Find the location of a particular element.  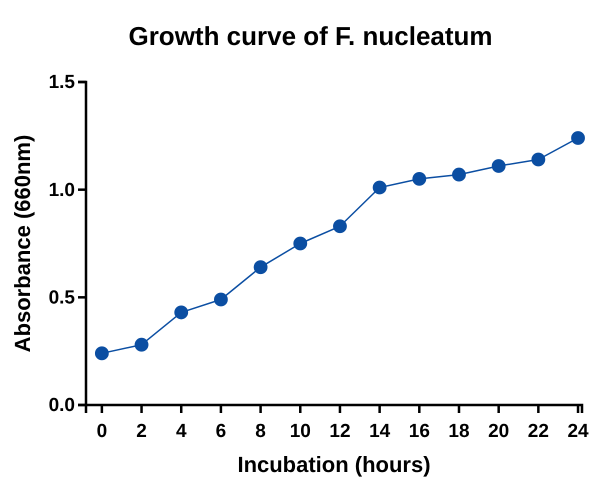

x-tick-label: 20 is located at coordinates (499, 431).